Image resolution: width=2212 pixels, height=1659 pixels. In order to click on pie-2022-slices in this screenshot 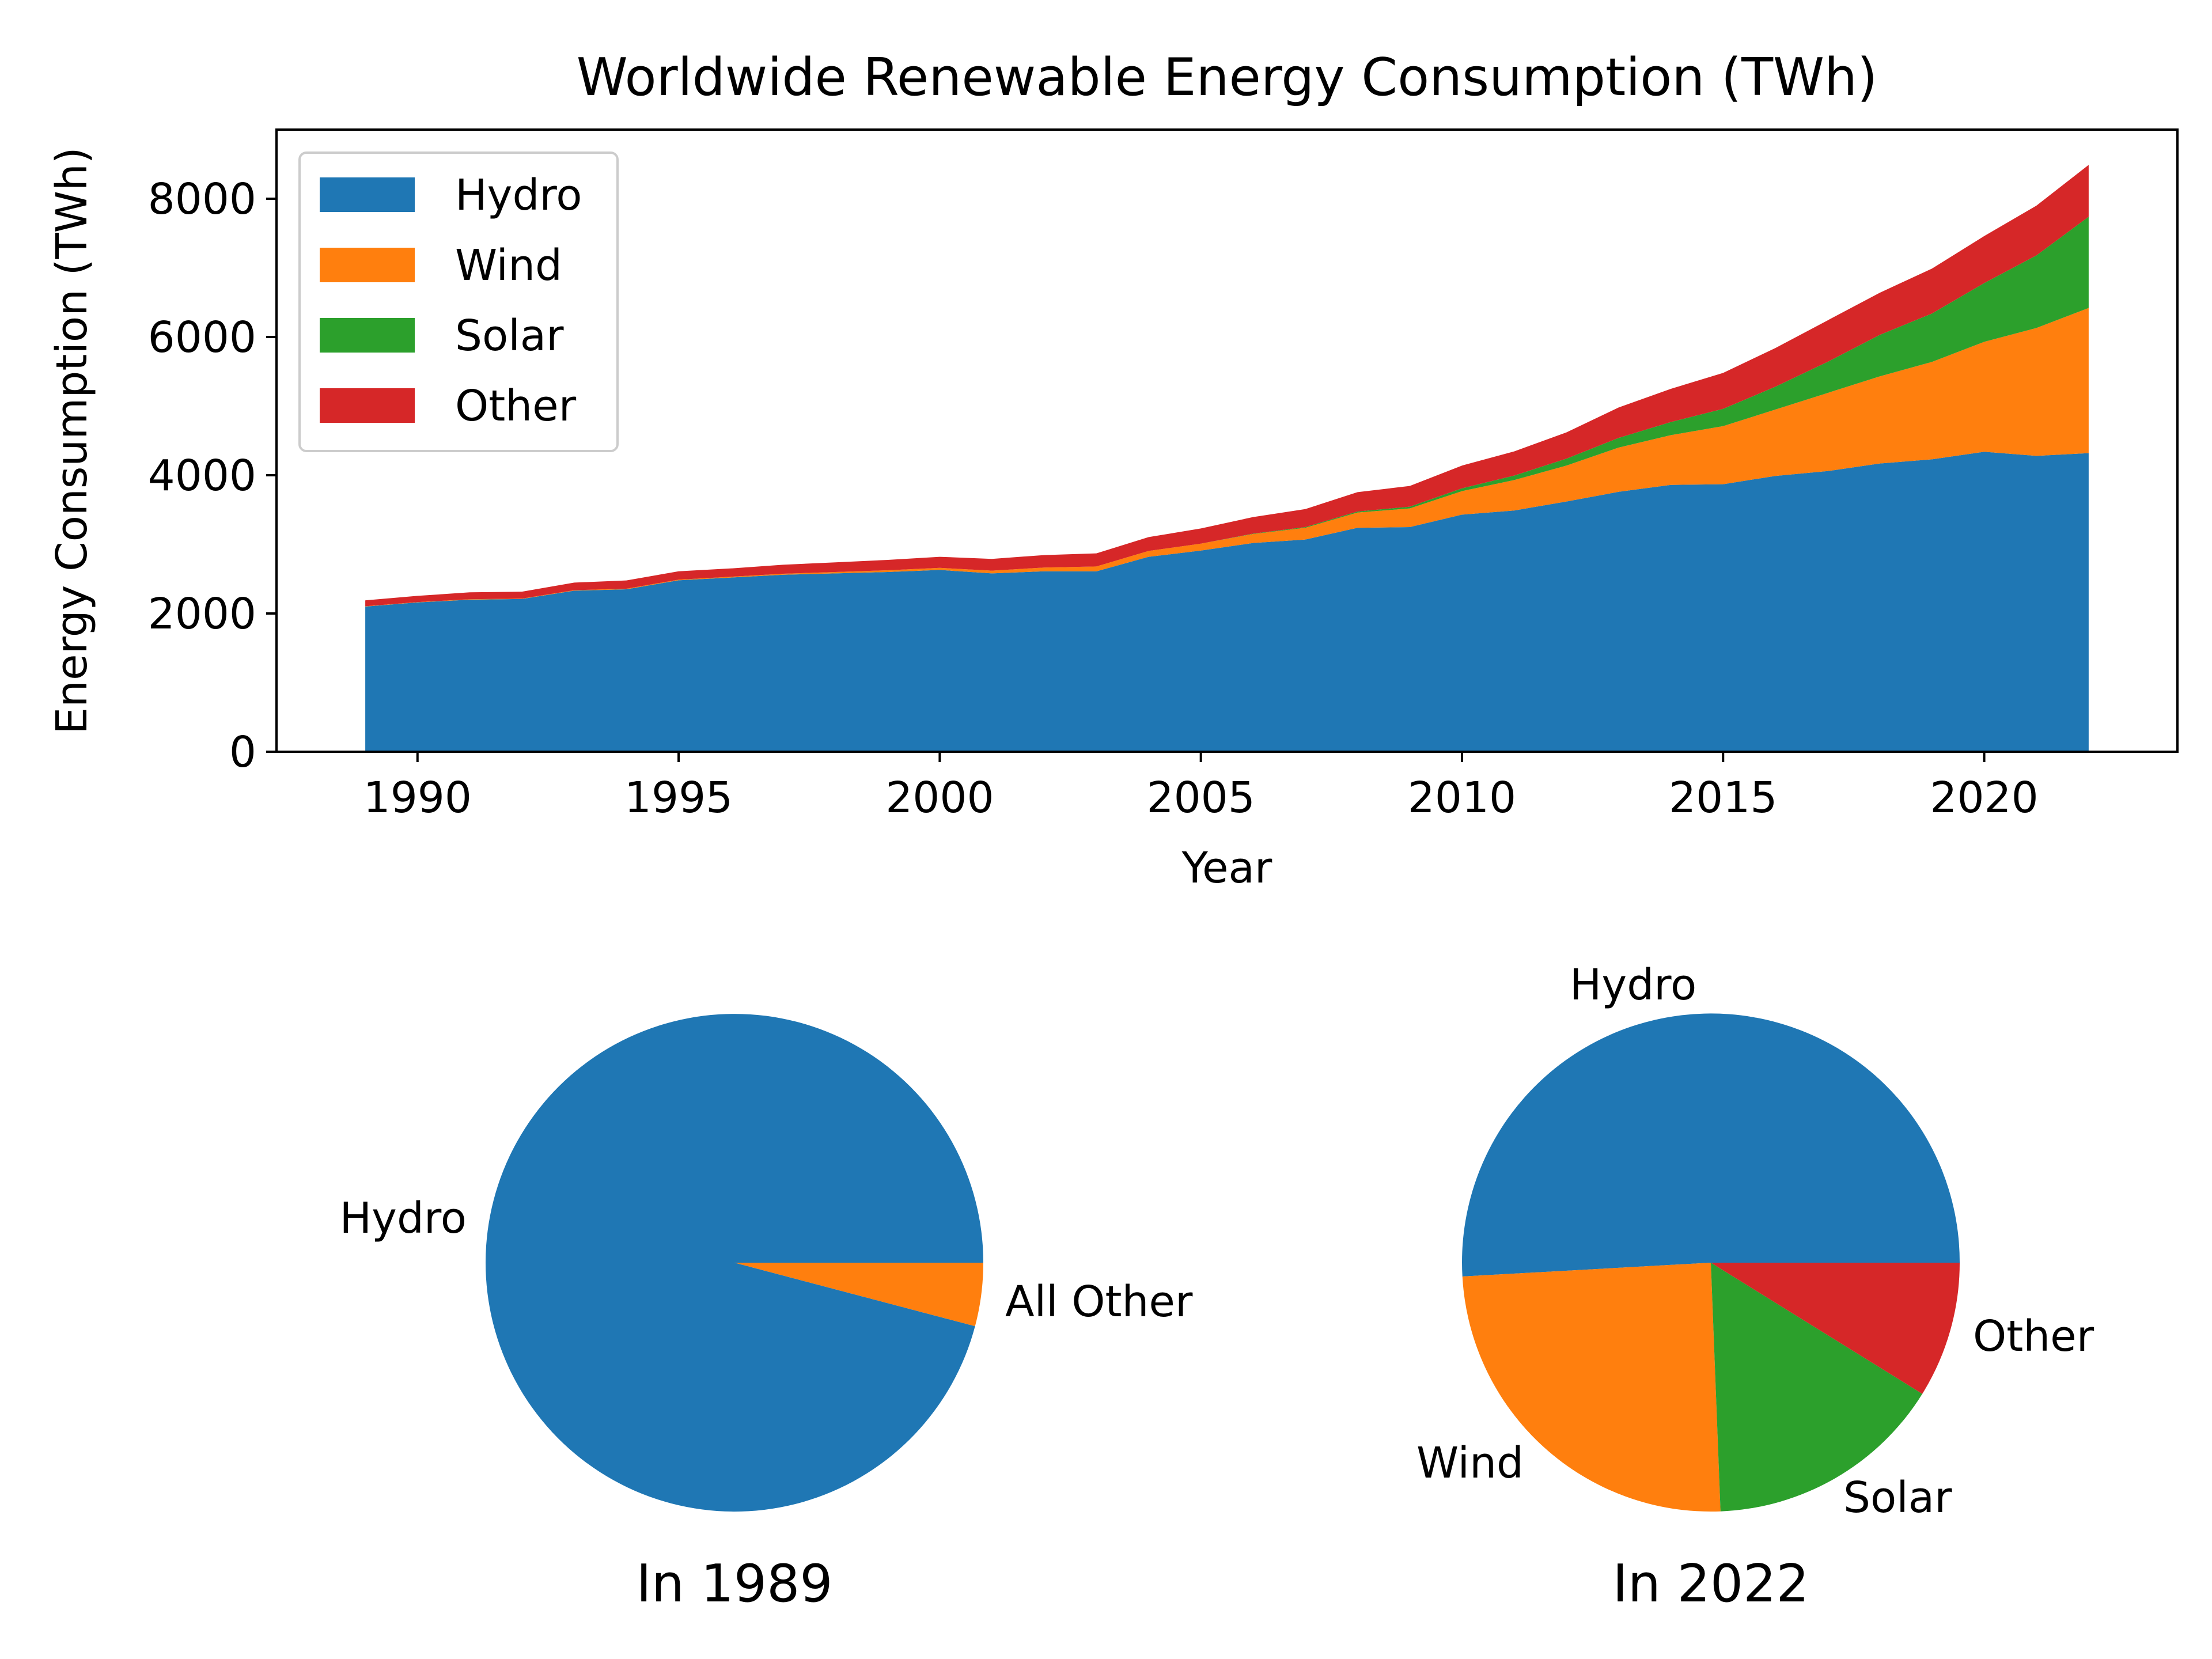, I will do `click(1711, 1262)`.